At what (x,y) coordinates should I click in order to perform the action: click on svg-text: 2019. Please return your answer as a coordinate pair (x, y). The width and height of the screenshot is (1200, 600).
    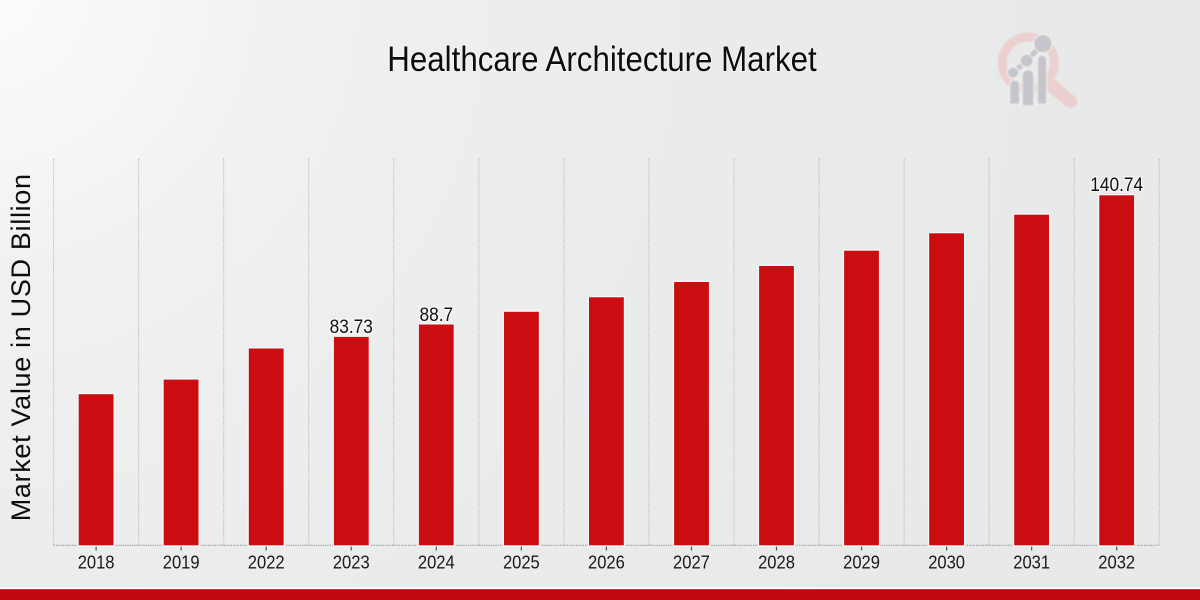
    Looking at the image, I should click on (181, 561).